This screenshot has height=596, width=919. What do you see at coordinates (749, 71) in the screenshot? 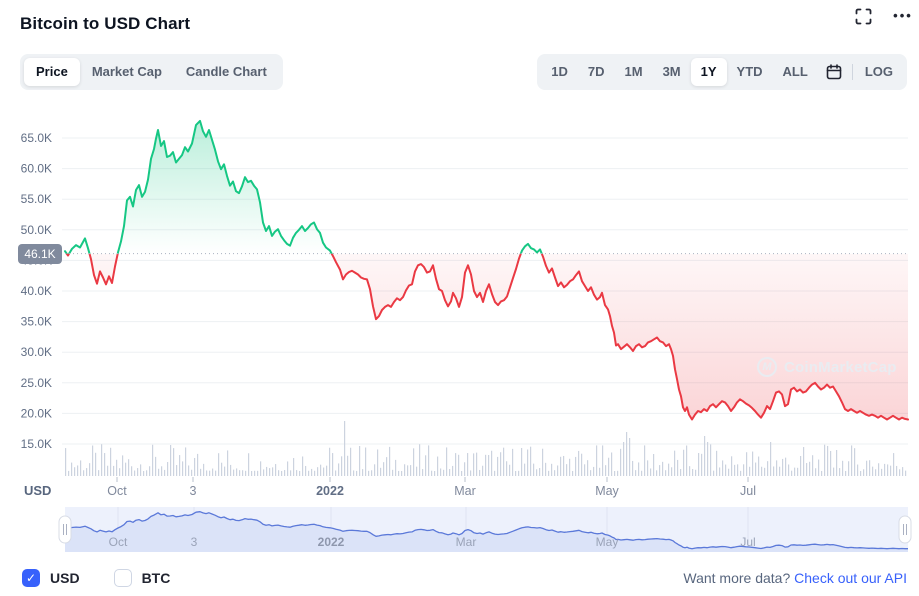
I see `range-ytd: YTD` at bounding box center [749, 71].